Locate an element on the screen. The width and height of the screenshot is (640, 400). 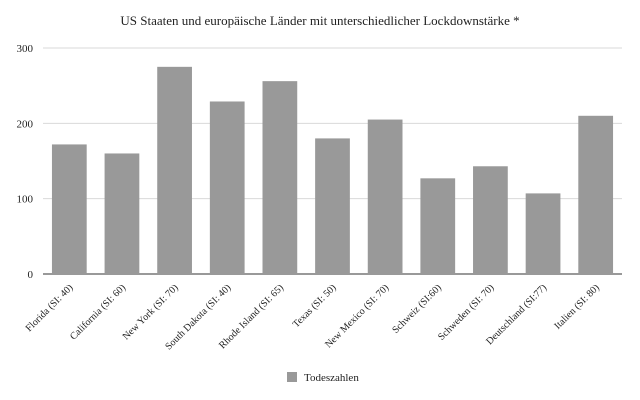
legend: Todeszahlen is located at coordinates (323, 378).